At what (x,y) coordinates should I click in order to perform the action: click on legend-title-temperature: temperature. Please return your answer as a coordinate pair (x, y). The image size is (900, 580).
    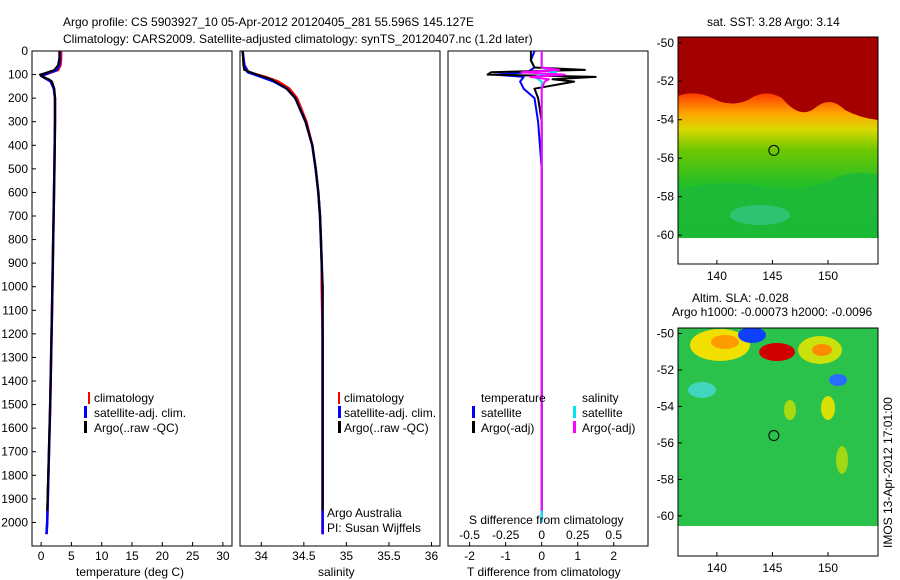
    Looking at the image, I should click on (513, 398).